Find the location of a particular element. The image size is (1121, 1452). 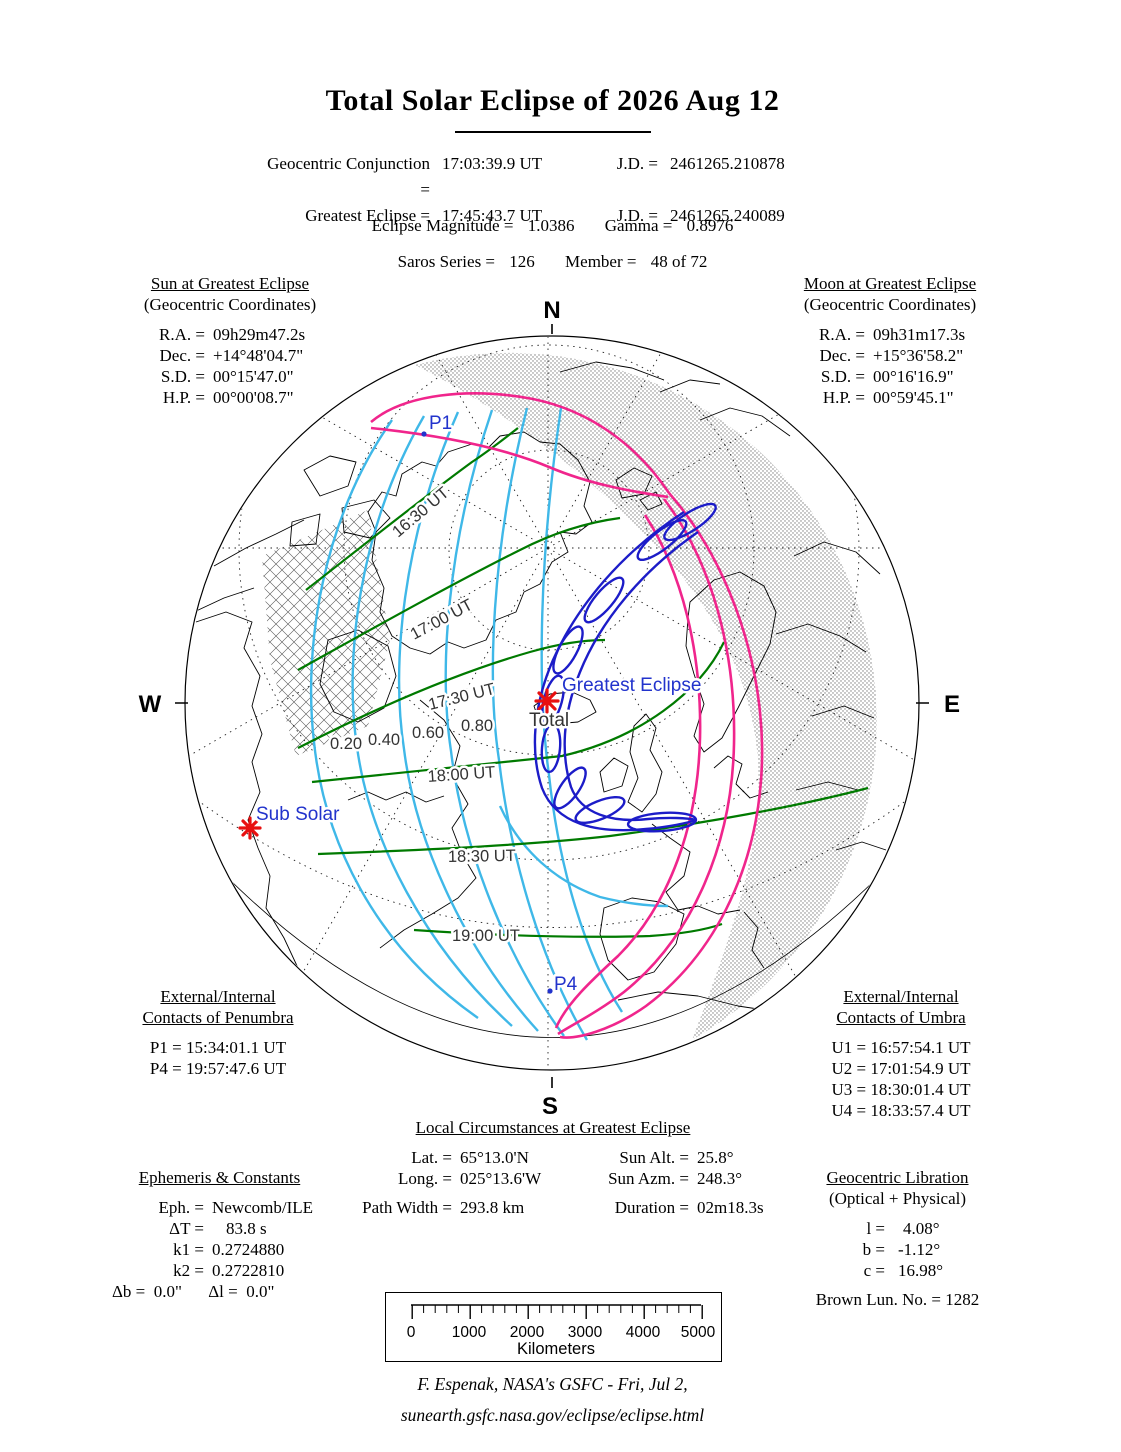

p4-label: P4 is located at coordinates (566, 984).